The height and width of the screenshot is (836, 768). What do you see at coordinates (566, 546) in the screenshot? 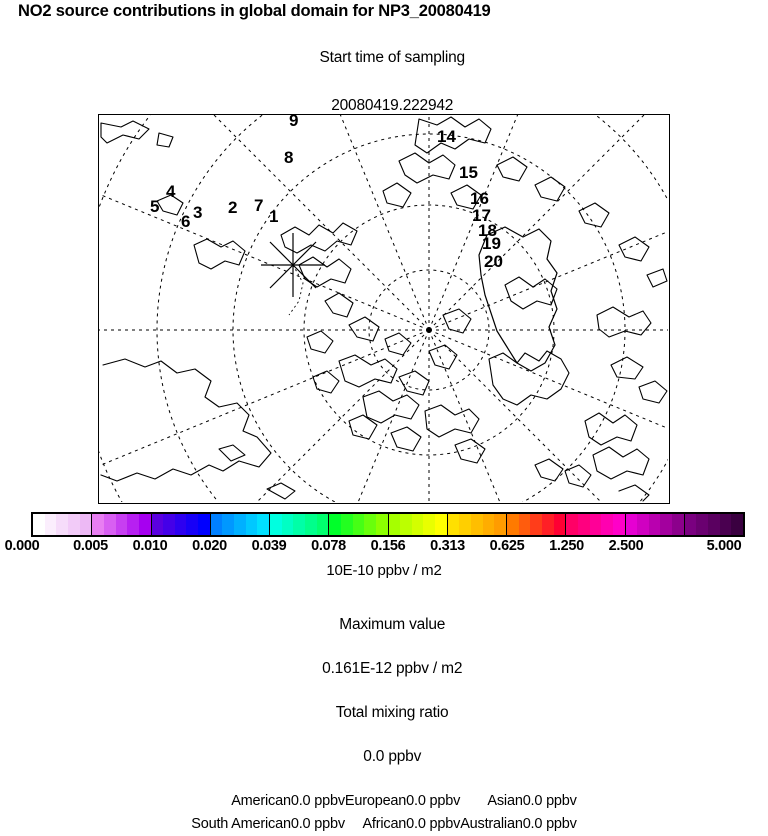
I see `colorbar-tick: 1.250` at bounding box center [566, 546].